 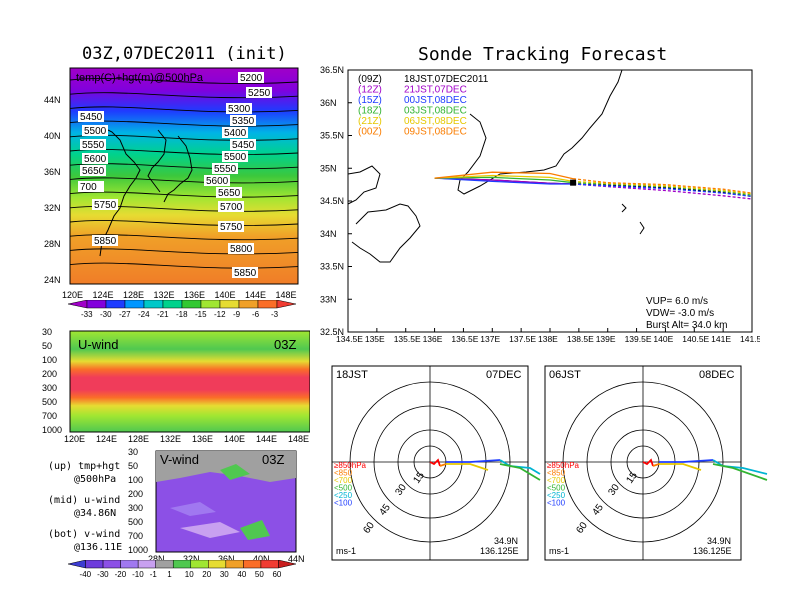 I want to click on lon-tick: 134.5E, so click(x=349, y=339).